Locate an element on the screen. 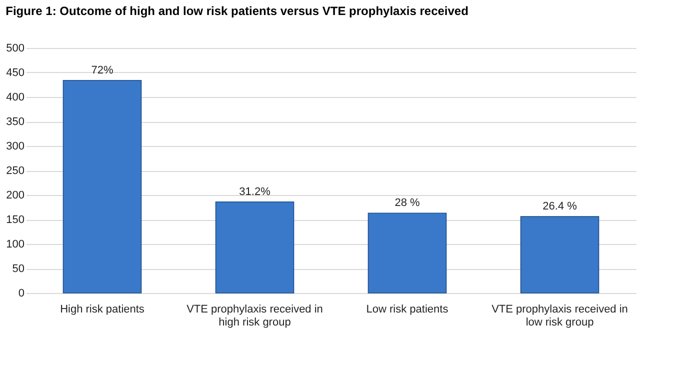 Image resolution: width=691 pixels, height=368 pixels. x-tick-label: Low risk patients is located at coordinates (407, 310).